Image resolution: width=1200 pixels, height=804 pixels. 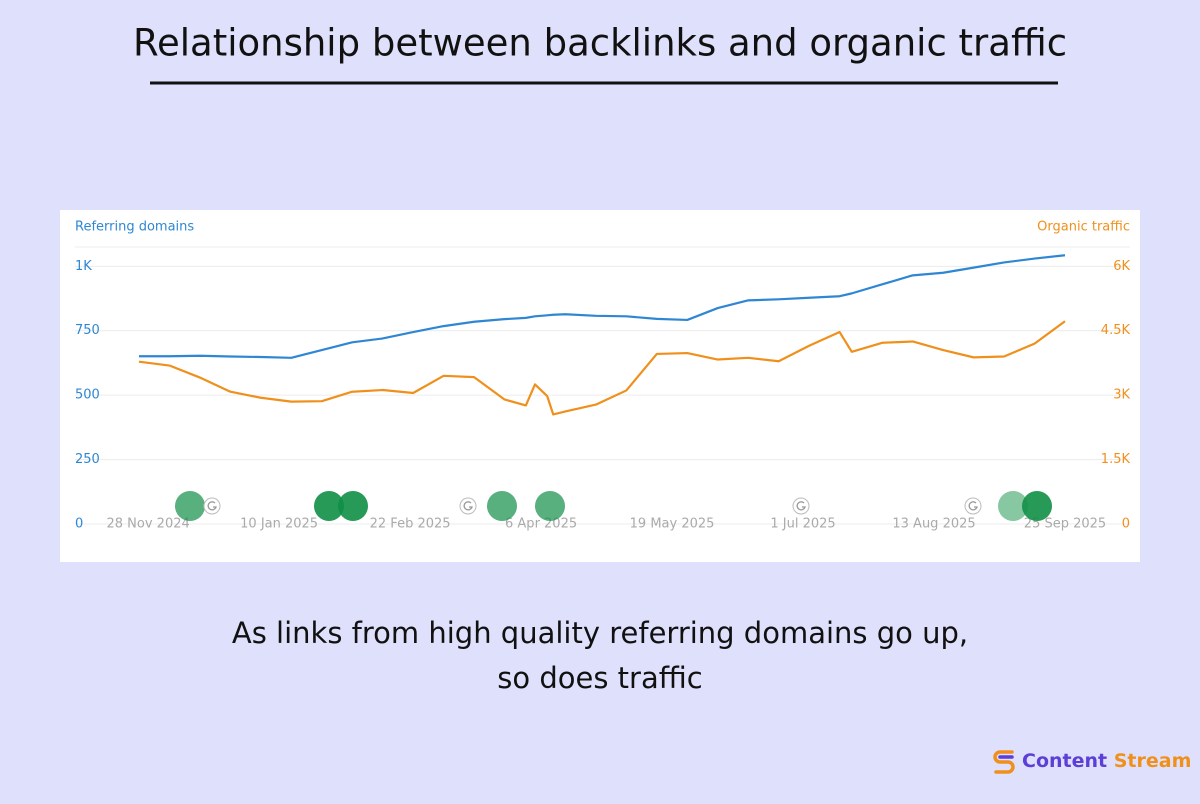 What do you see at coordinates (802, 524) in the screenshot?
I see `x-tick-label: 1 Jul 2025` at bounding box center [802, 524].